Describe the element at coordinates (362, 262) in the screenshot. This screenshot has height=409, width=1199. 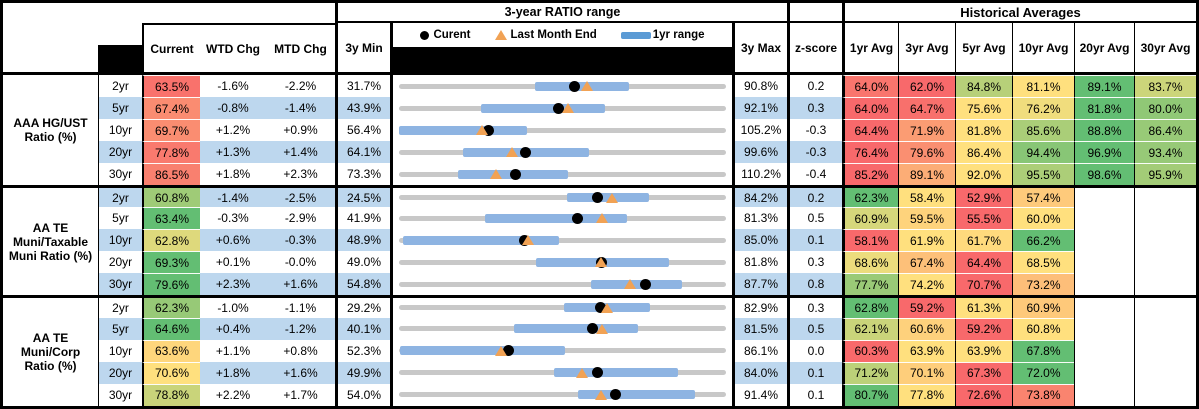
I see `3y-min-cell: 49.0%` at that location.